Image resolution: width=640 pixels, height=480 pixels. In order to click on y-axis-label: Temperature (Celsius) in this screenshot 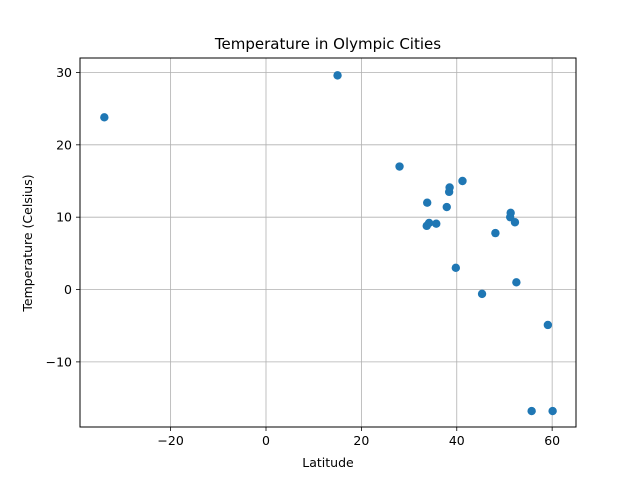, I will do `click(27, 243)`.